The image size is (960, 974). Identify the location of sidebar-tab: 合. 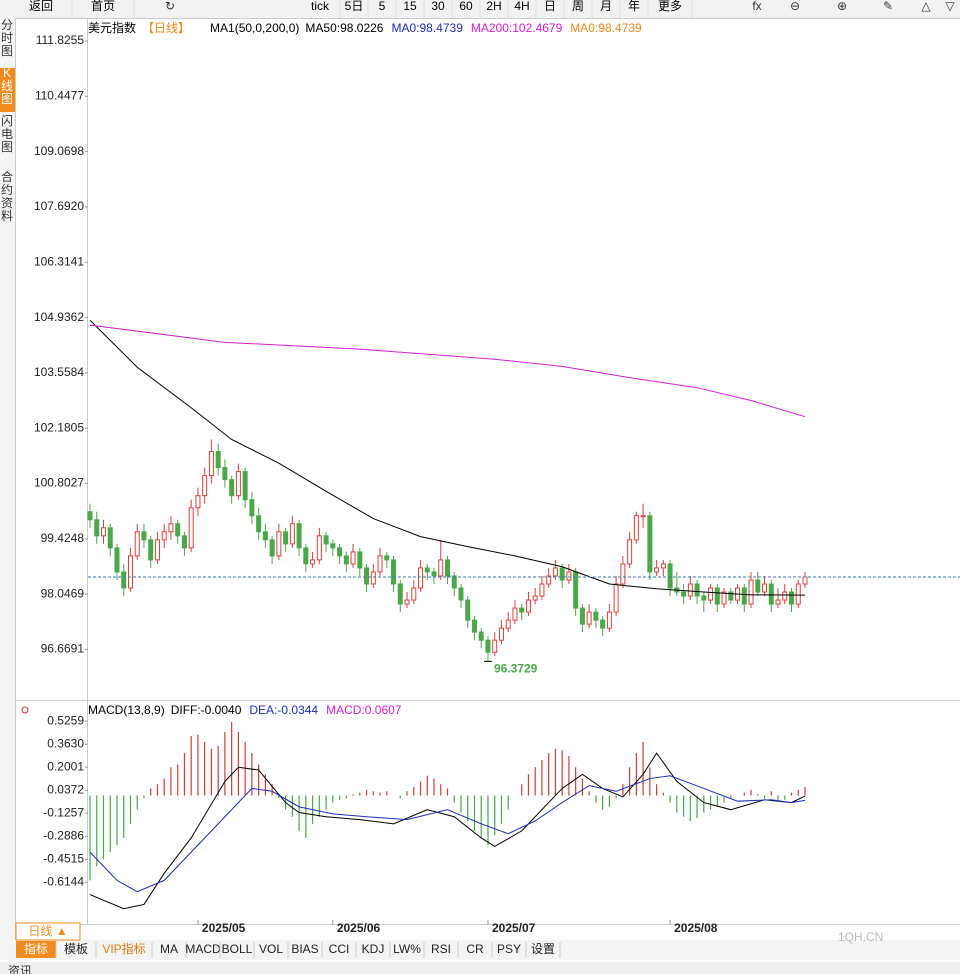
(7, 176).